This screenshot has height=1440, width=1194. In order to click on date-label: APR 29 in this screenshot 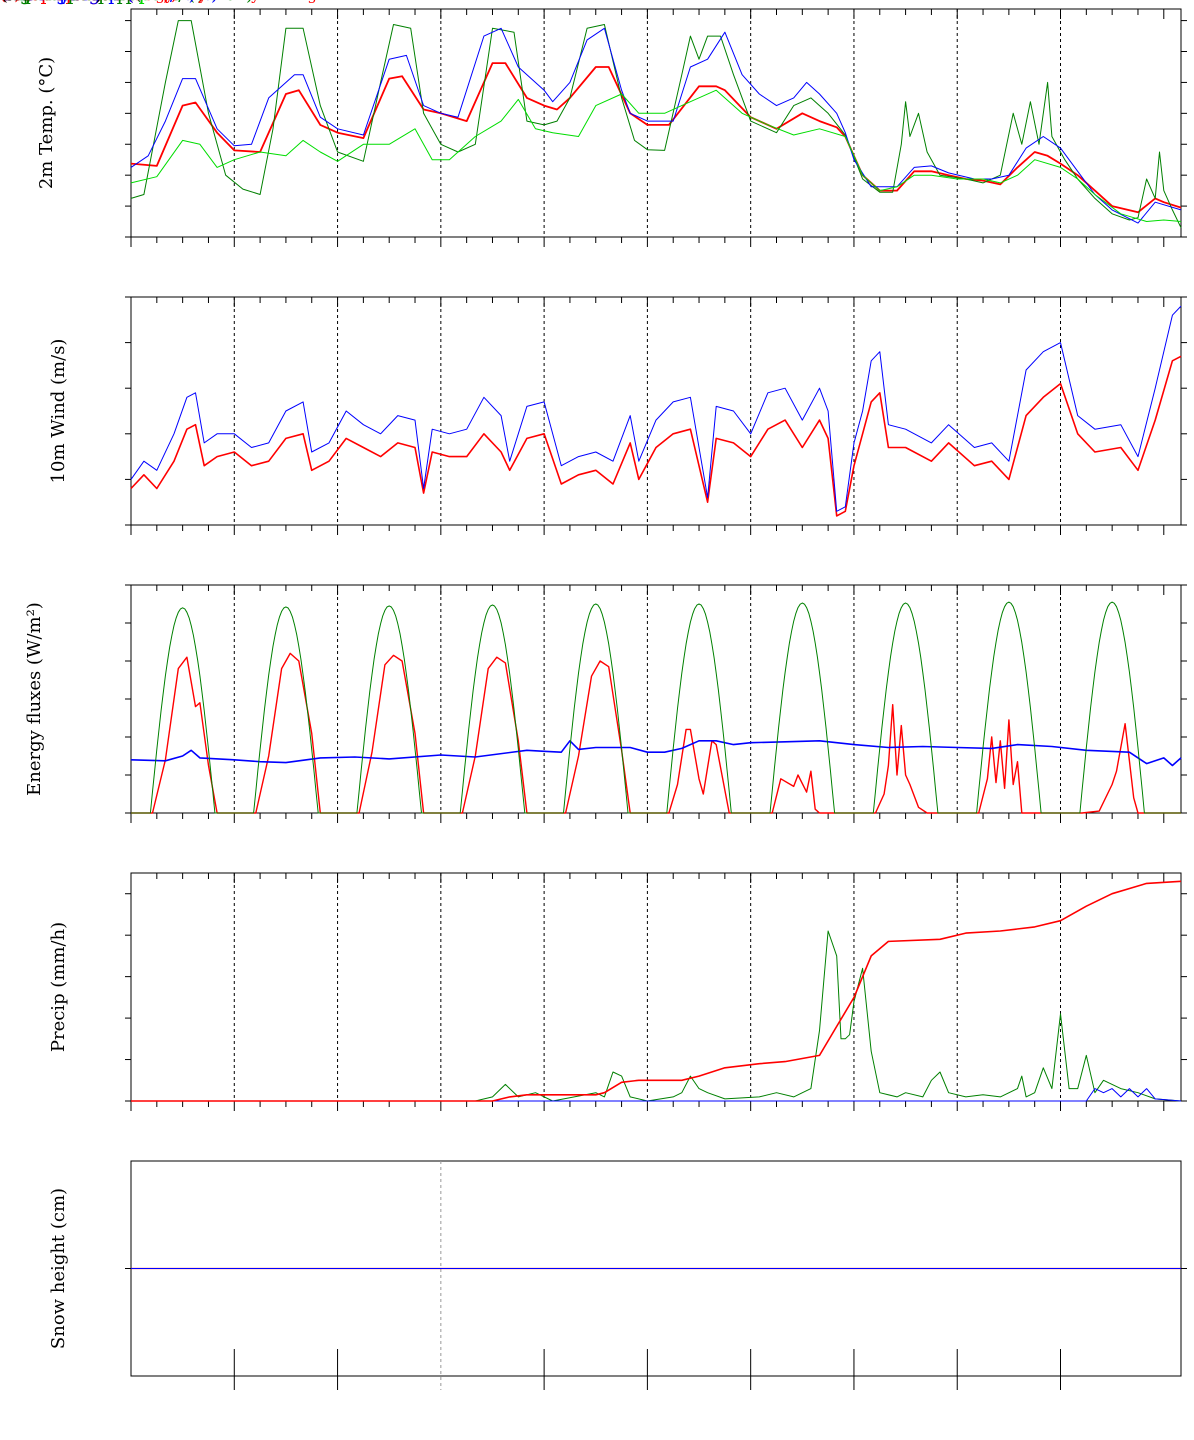, I will do `click(18, 2)`.